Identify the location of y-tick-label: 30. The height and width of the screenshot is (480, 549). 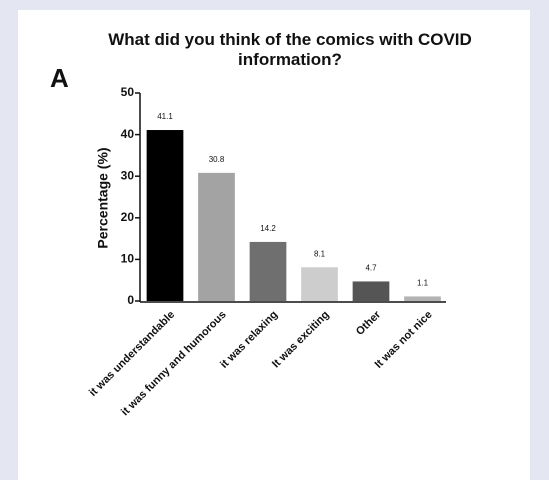
(128, 175).